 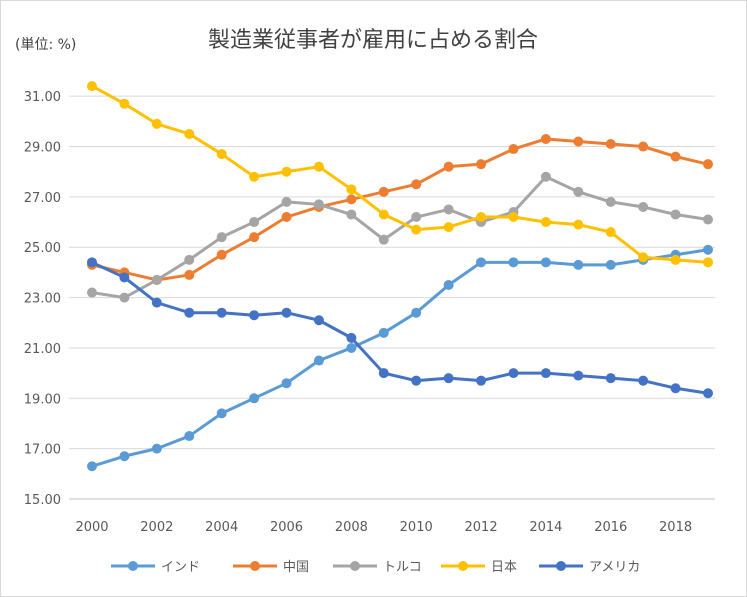 I want to click on legend-item: トルコ, so click(x=377, y=567).